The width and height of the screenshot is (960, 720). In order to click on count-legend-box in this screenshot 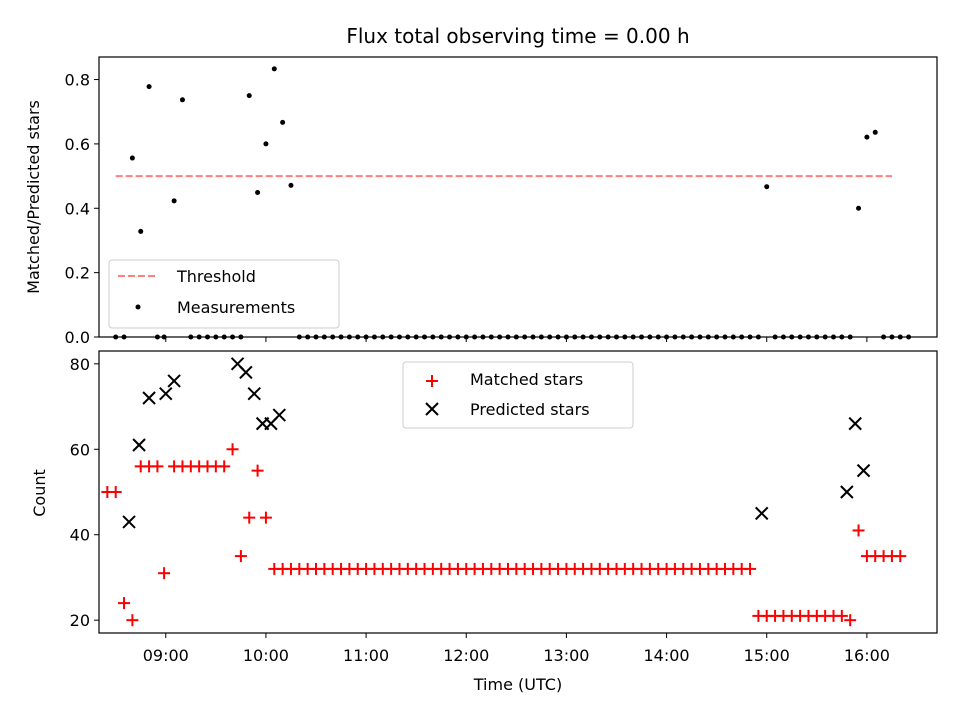, I will do `click(518, 395)`.